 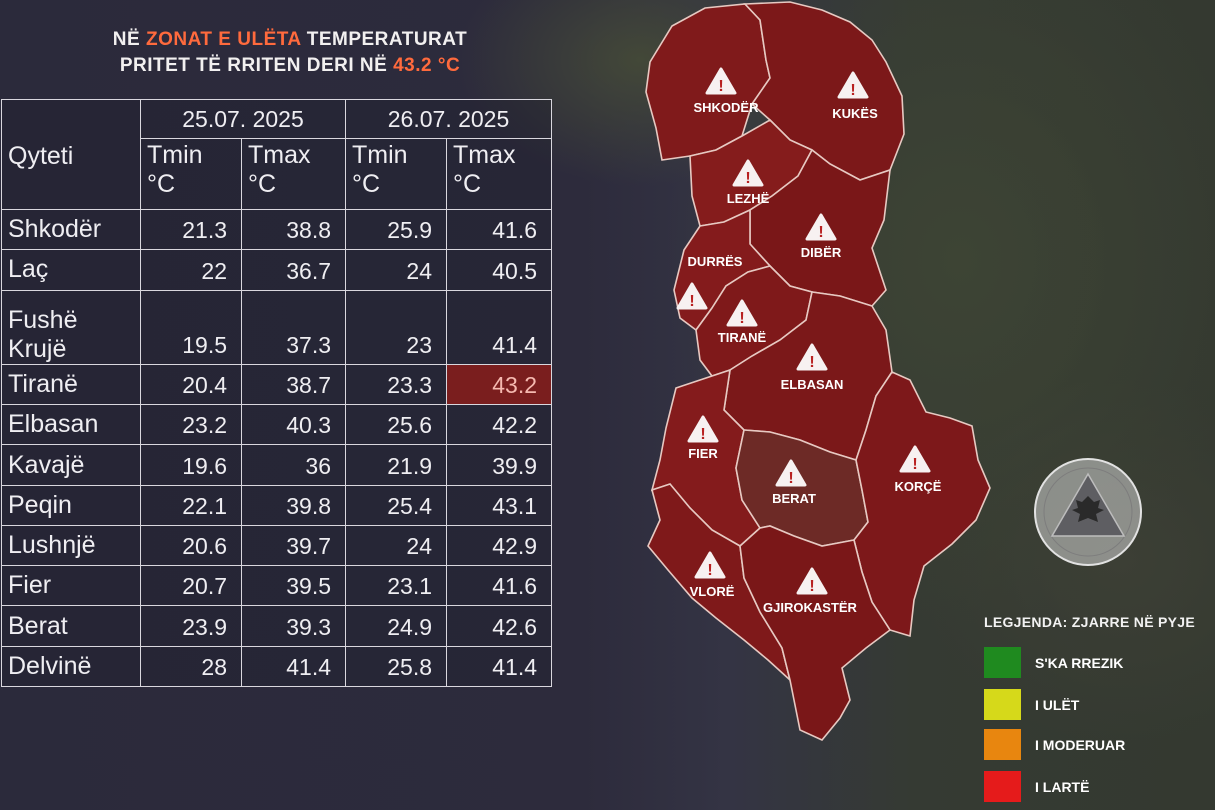 What do you see at coordinates (191, 425) in the screenshot?
I see `tmin-cell: 23.2` at bounding box center [191, 425].